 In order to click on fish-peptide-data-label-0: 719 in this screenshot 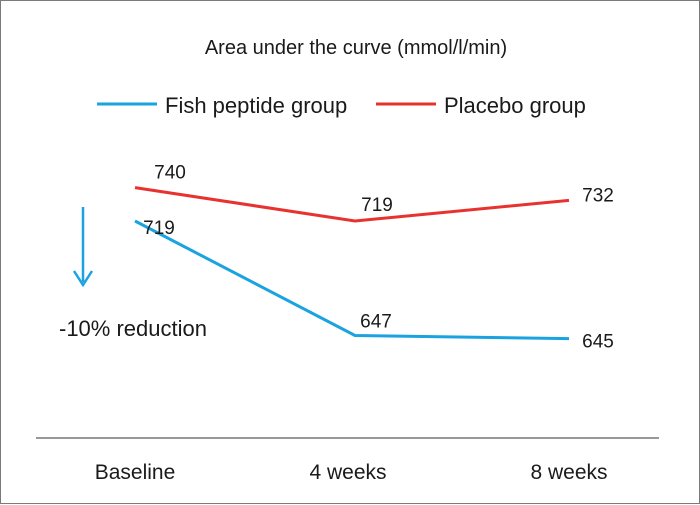, I will do `click(159, 228)`.